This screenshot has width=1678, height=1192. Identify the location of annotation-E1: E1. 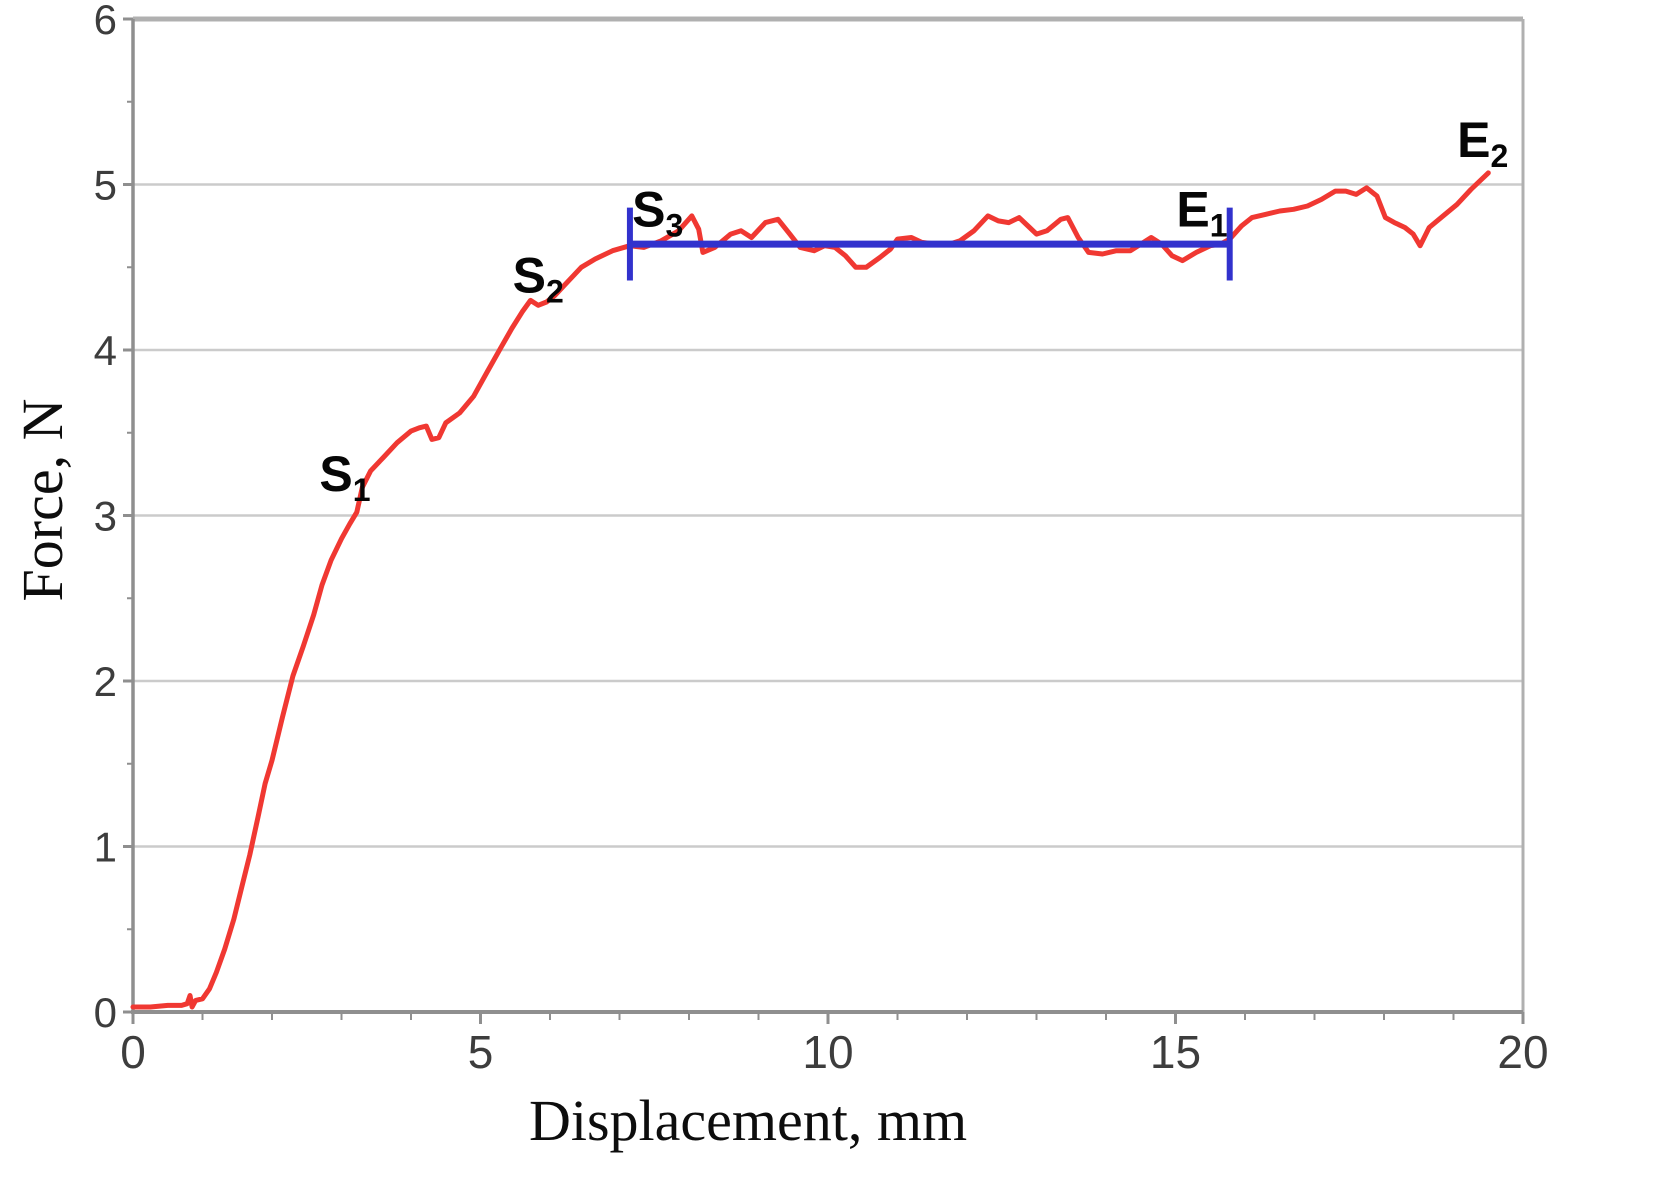
(1201, 212).